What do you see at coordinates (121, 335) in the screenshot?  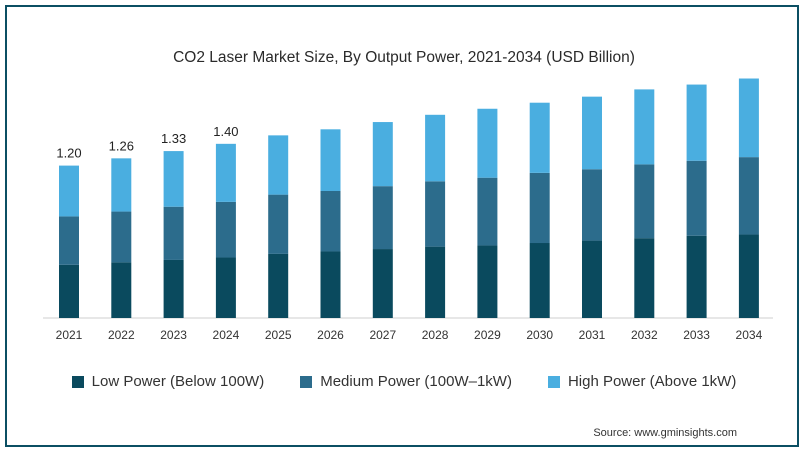 I see `x-tick-label-2022: 2022` at bounding box center [121, 335].